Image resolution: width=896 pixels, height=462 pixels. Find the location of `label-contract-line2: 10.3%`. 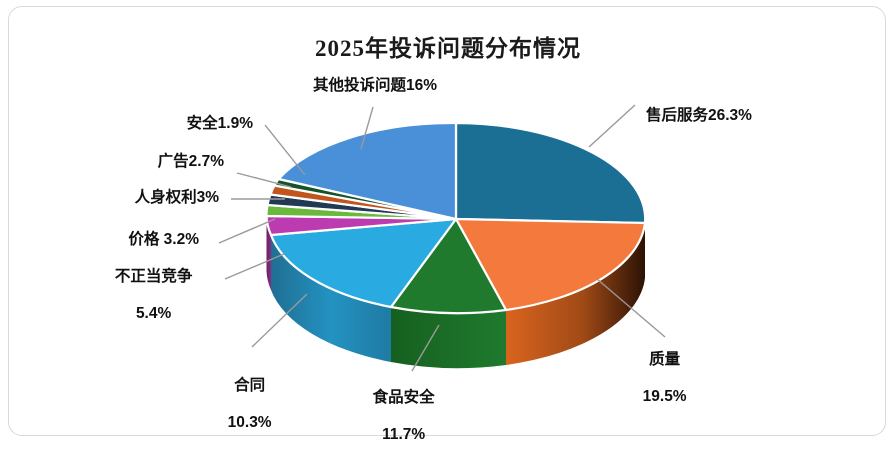

label-contract-line2: 10.3% is located at coordinates (249, 422).